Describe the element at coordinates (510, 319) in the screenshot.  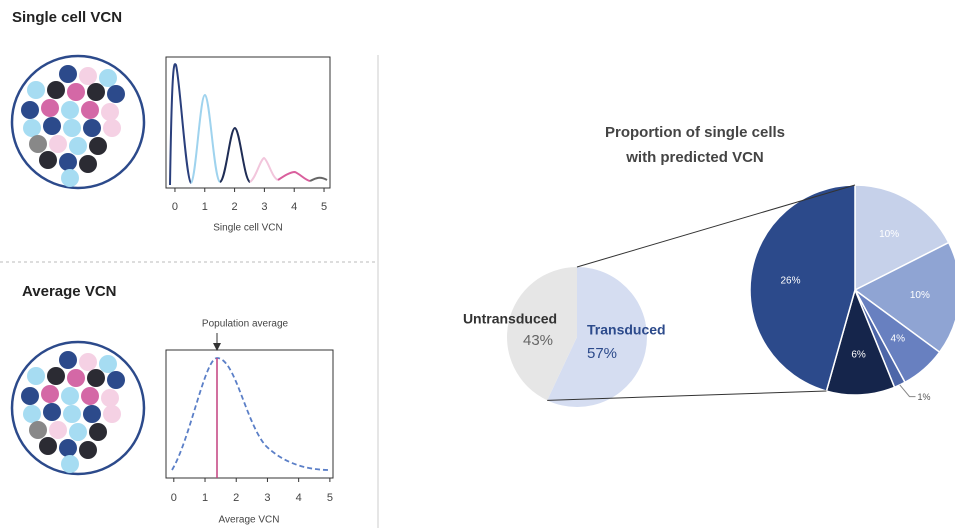
I see `category-label: Untransduced` at that location.